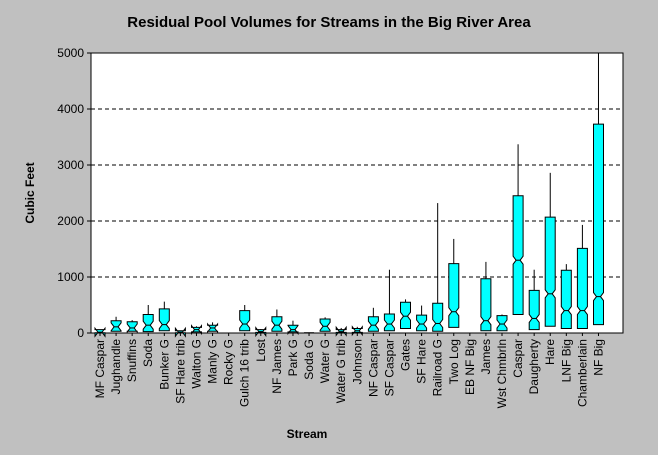  Describe the element at coordinates (70, 277) in the screenshot. I see `y-tick-label: 1000` at that location.